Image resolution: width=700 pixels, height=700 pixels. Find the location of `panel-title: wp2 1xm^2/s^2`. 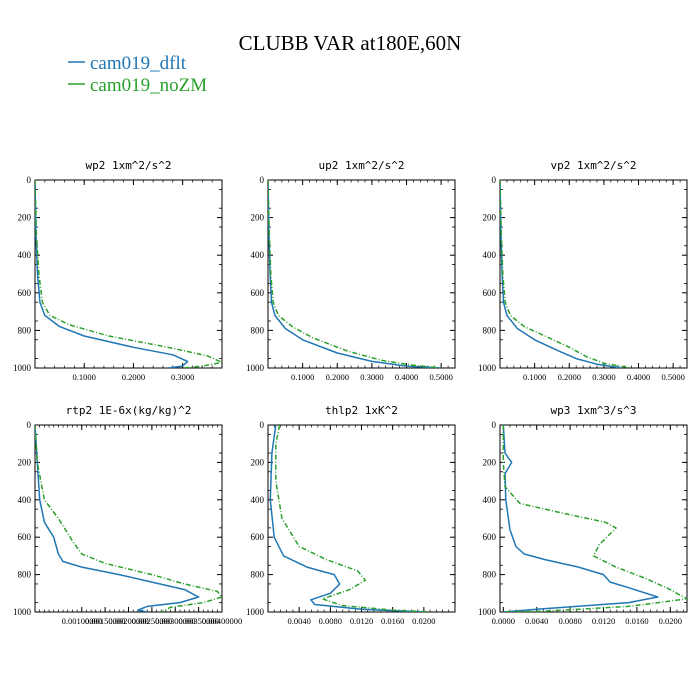

panel-title: wp2 1xm^2/s^2 is located at coordinates (128, 165).